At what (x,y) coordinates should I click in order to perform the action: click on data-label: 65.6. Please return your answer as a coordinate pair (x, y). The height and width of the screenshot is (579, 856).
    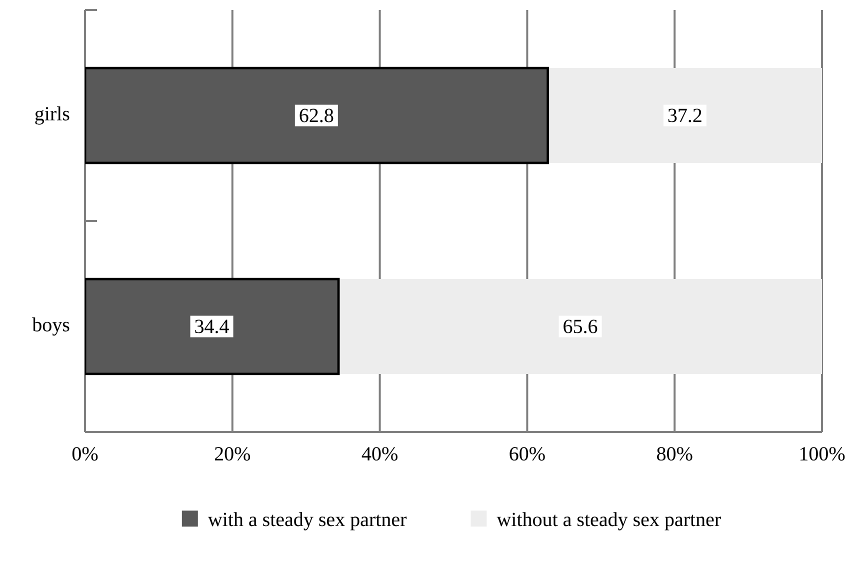
    Looking at the image, I should click on (581, 327).